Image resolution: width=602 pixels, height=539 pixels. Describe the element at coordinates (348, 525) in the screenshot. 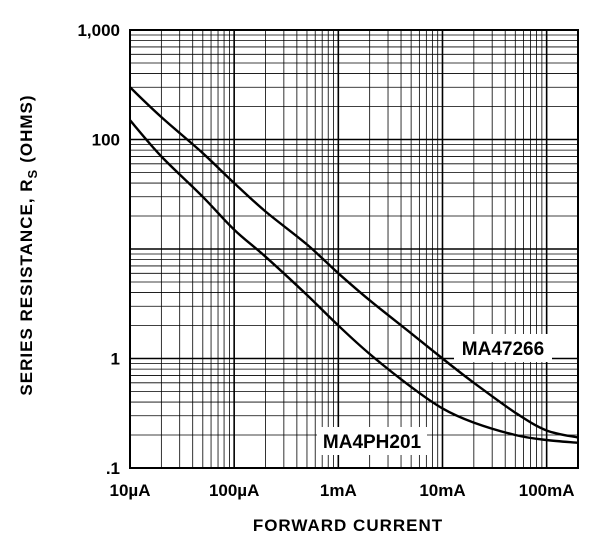

I see `x-axis-title: FORWARD CURRENT` at that location.